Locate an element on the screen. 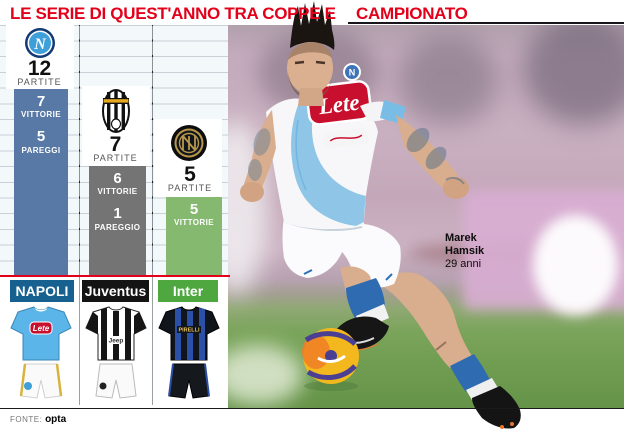  chart-baseline is located at coordinates (115, 276).